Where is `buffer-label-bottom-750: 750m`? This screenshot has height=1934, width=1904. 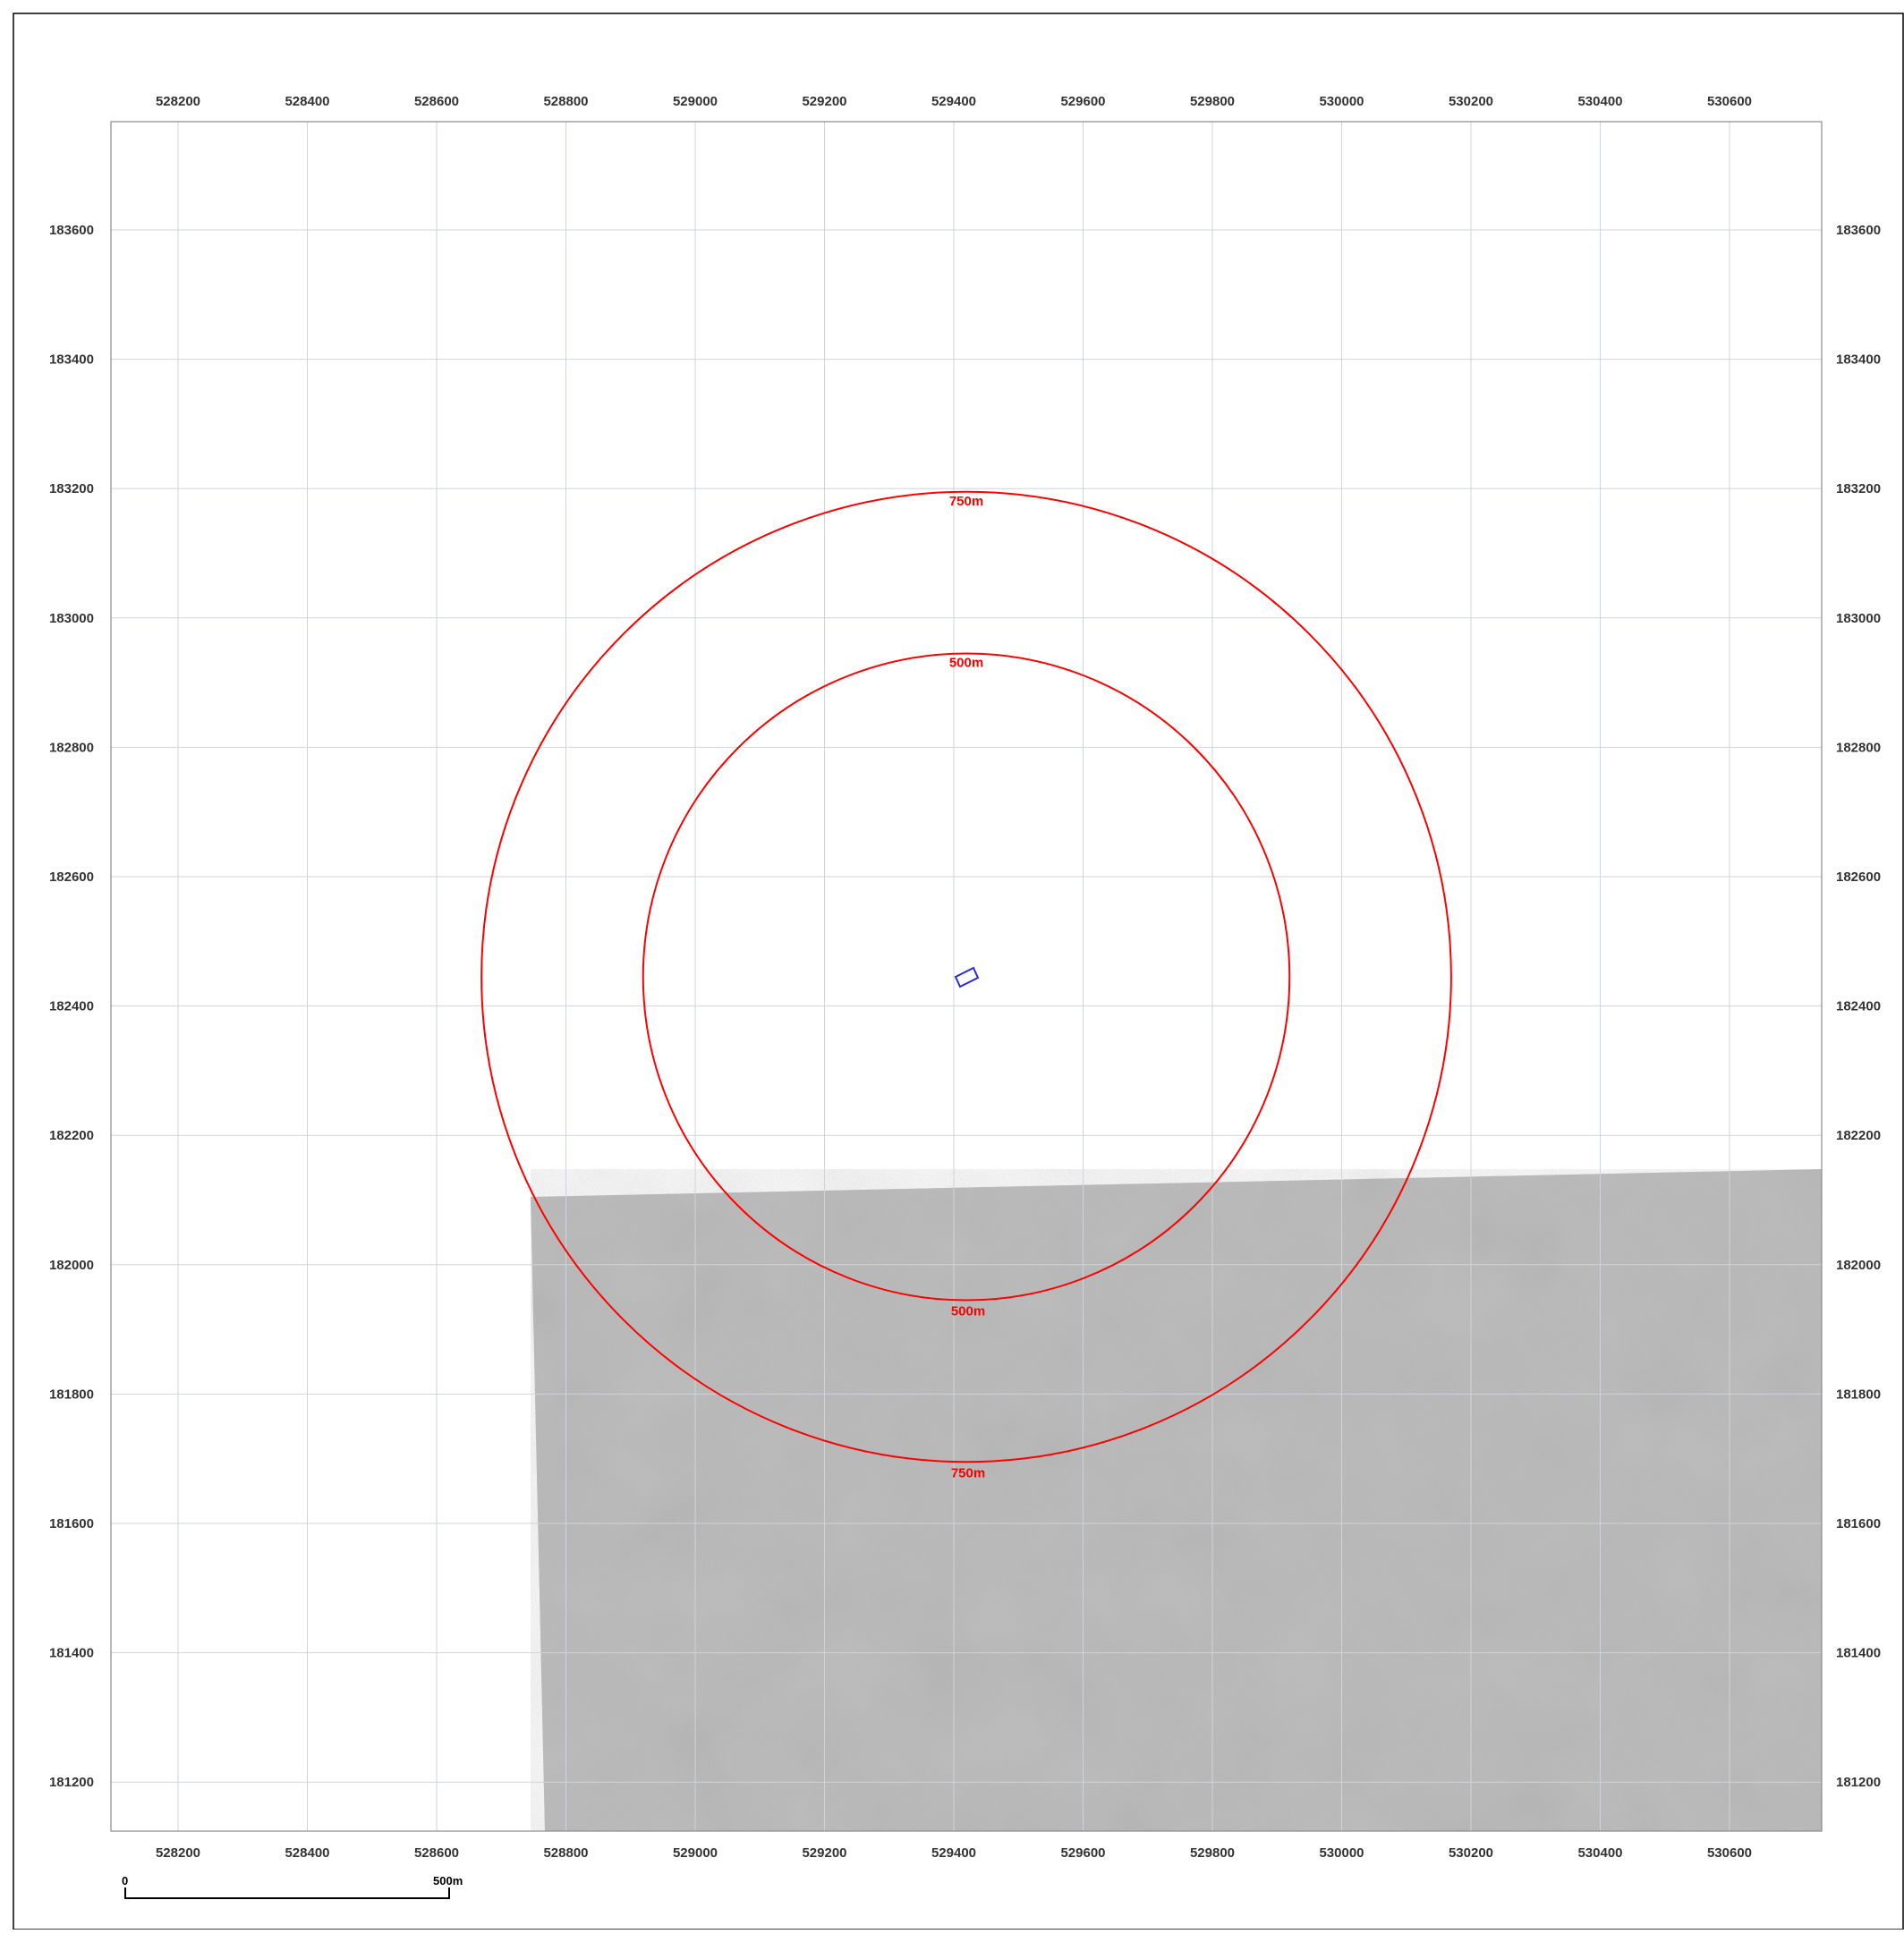 buffer-label-bottom-750: 750m is located at coordinates (968, 1472).